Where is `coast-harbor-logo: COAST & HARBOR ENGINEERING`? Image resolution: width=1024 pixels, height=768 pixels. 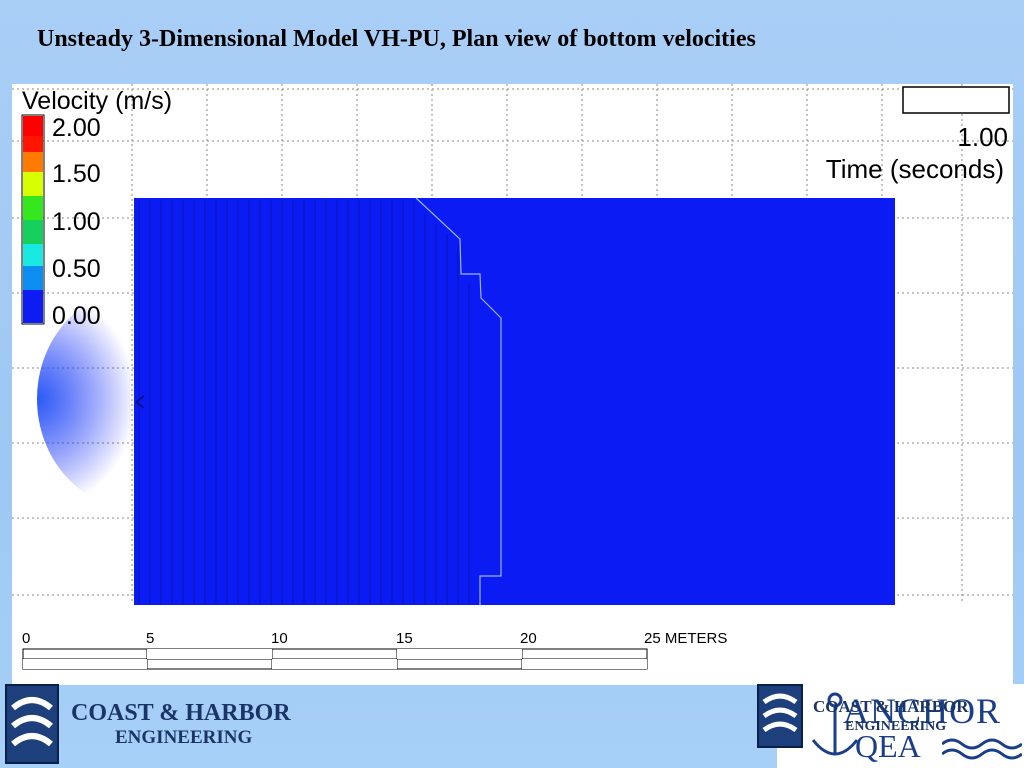
coast-harbor-logo: COAST & HARBOR ENGINEERING is located at coordinates (170, 724).